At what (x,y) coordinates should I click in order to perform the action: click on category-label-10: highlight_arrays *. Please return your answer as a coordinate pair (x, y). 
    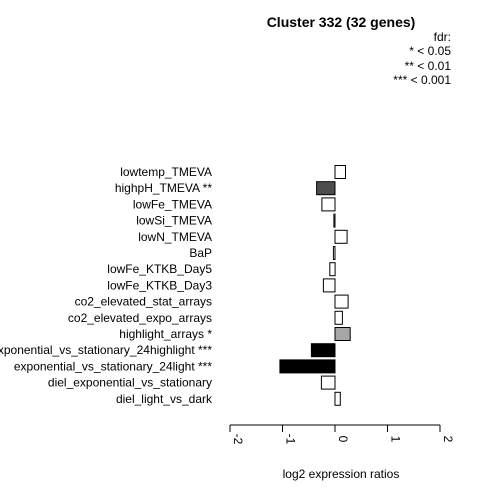
    Looking at the image, I should click on (165, 334).